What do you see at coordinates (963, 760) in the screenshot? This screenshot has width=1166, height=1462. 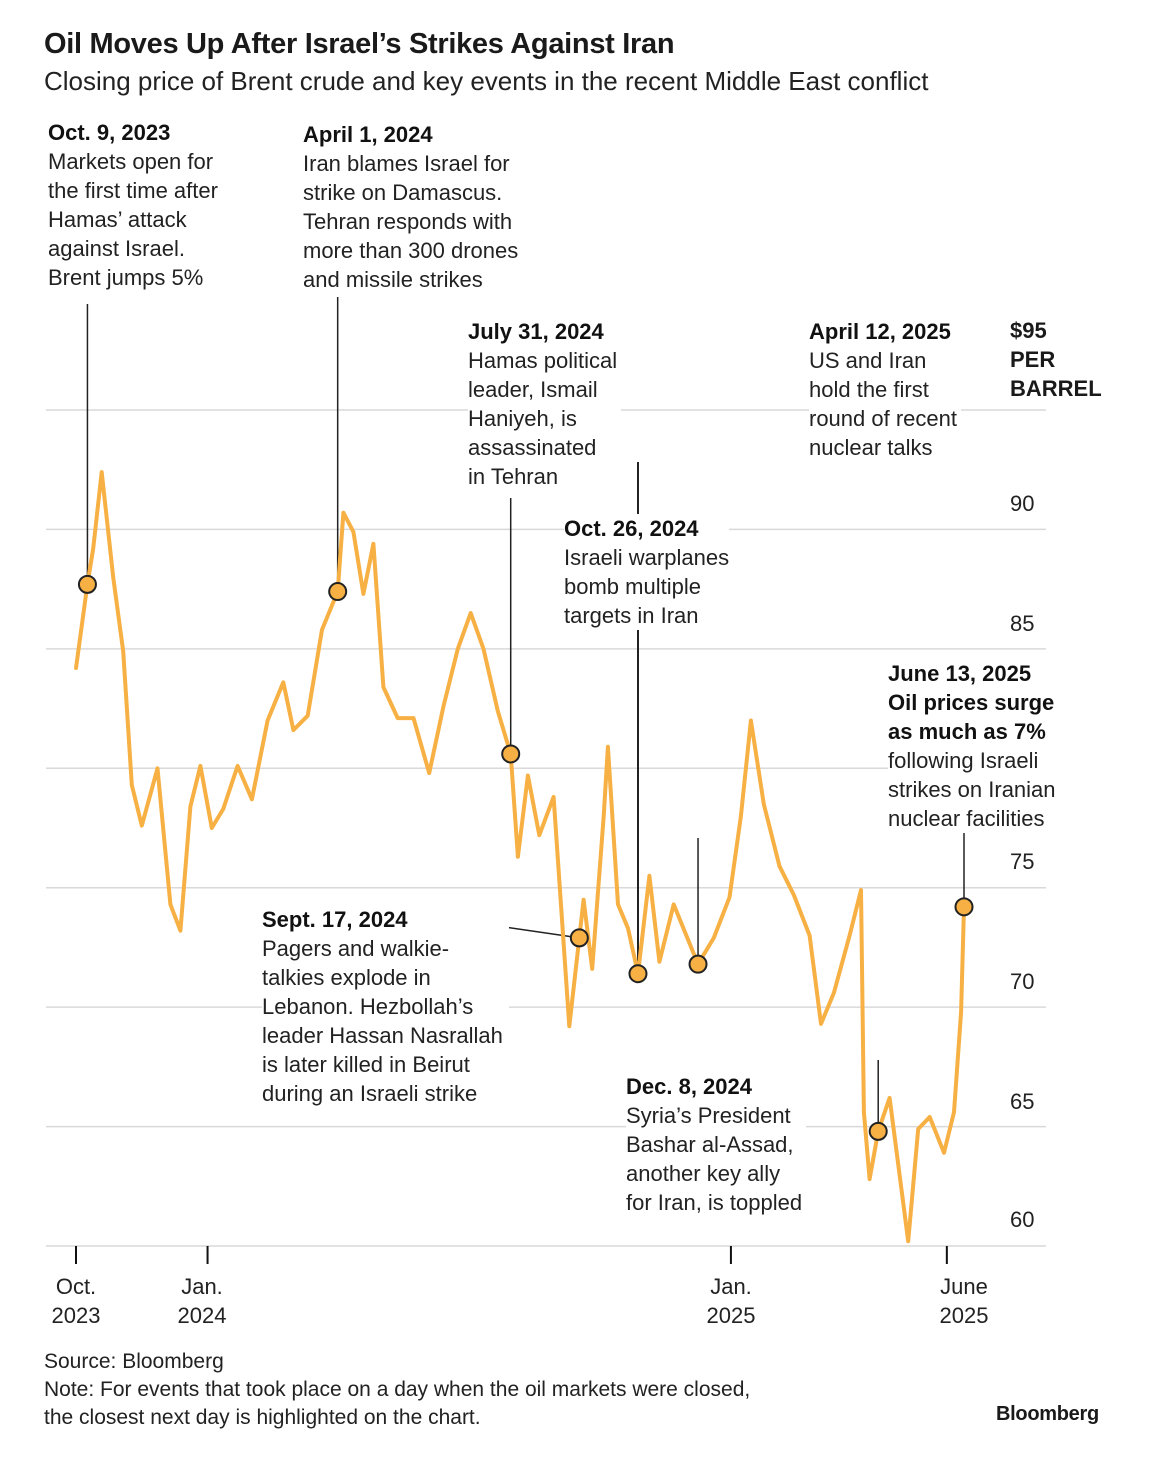 I see `annotation-line: following Israeli` at bounding box center [963, 760].